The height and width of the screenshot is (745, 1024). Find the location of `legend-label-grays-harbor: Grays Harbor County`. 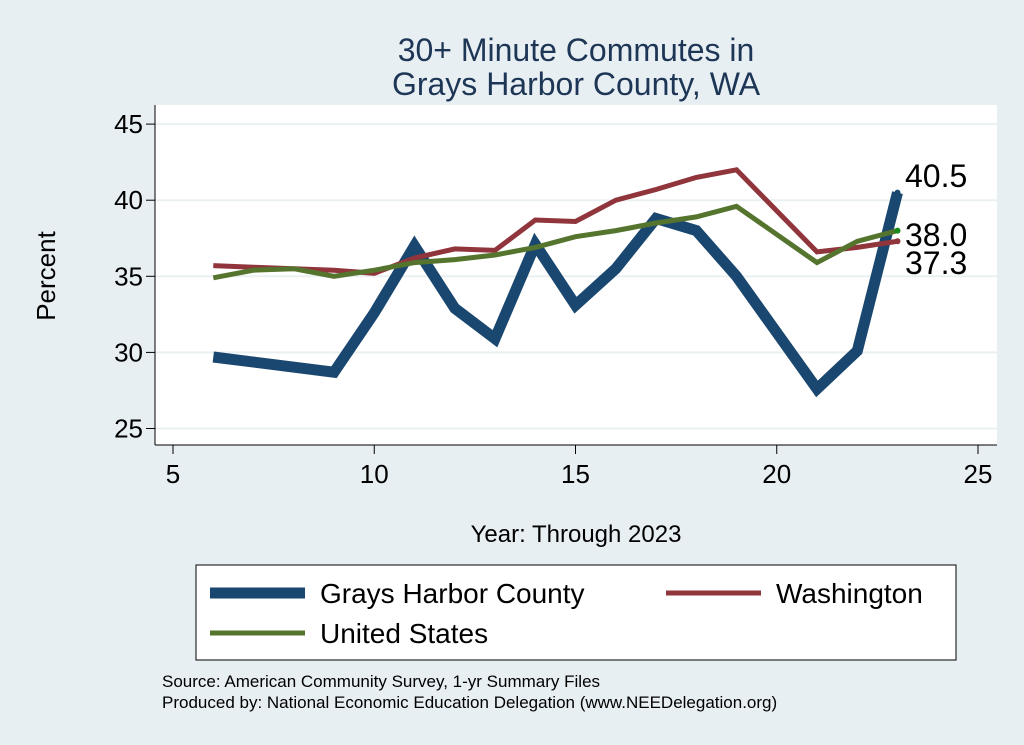

legend-label-grays-harbor: Grays Harbor County is located at coordinates (452, 593).